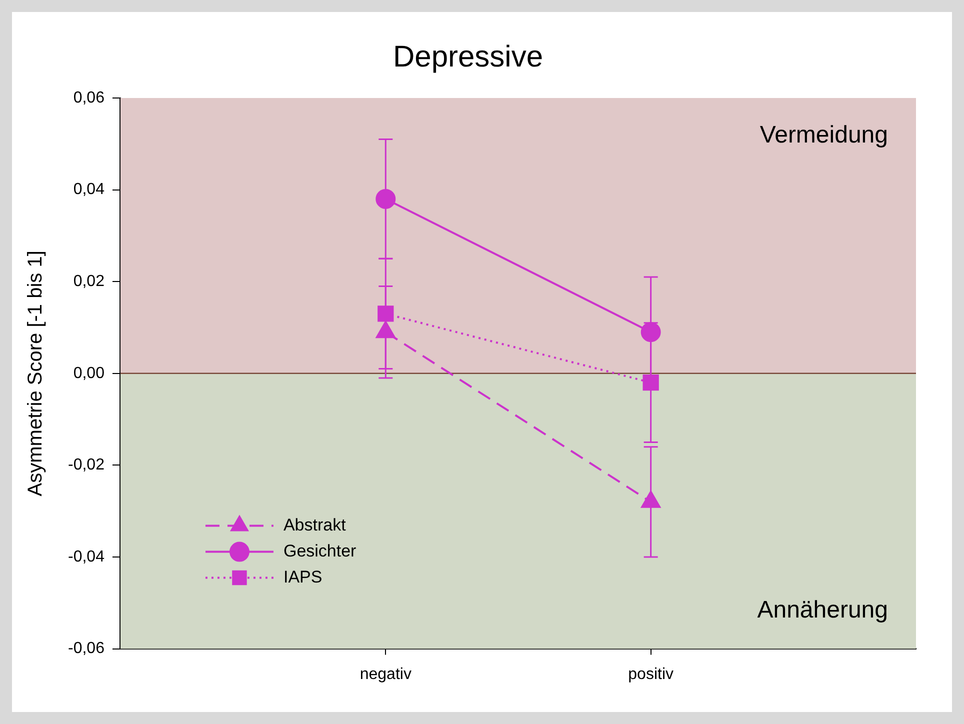 This screenshot has height=724, width=964. Describe the element at coordinates (89, 97) in the screenshot. I see `y-tick-label: 0,06` at that location.